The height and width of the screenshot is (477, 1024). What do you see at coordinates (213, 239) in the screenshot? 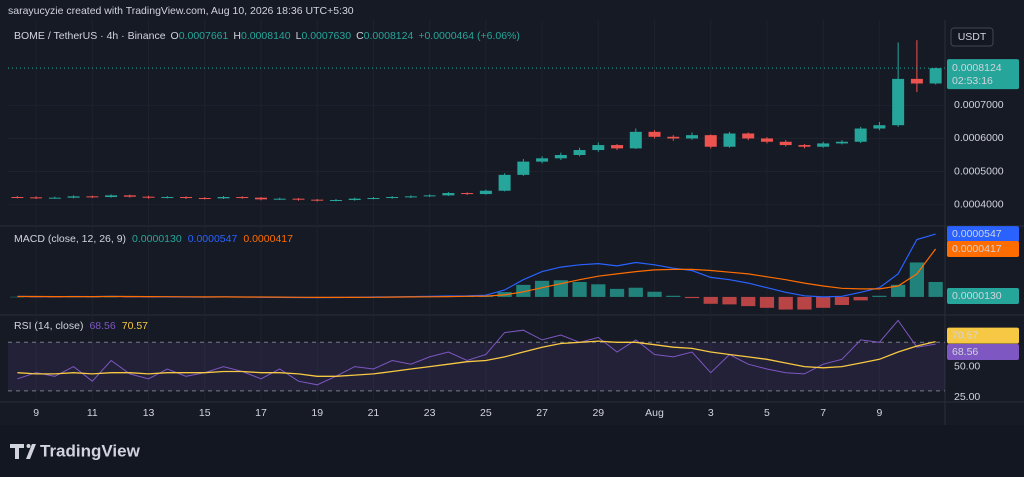
I see `legend-value: 0.0000547` at bounding box center [213, 239].